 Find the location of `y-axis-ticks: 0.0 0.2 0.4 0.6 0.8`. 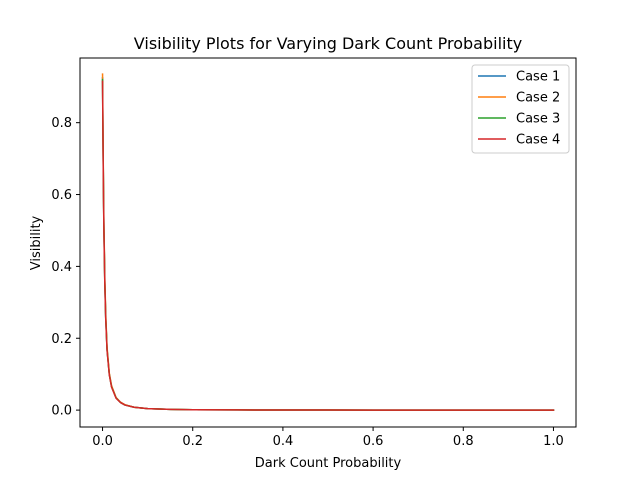

y-axis-ticks: 0.0 0.2 0.4 0.6 0.8 is located at coordinates (65, 267).